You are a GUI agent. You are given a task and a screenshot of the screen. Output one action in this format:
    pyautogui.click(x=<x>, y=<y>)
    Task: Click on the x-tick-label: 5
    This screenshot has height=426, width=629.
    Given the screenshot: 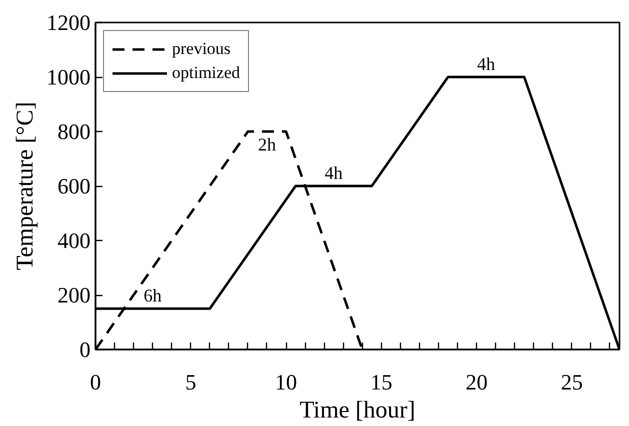 What is the action you would take?
    pyautogui.click(x=190, y=382)
    